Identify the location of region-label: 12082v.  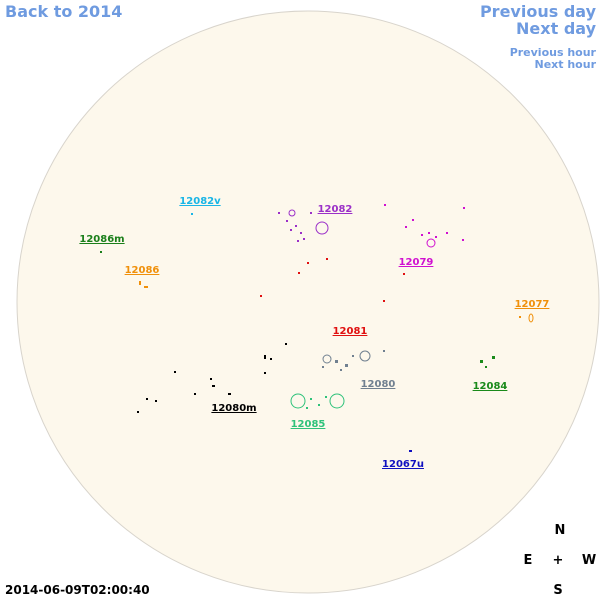
(200, 201).